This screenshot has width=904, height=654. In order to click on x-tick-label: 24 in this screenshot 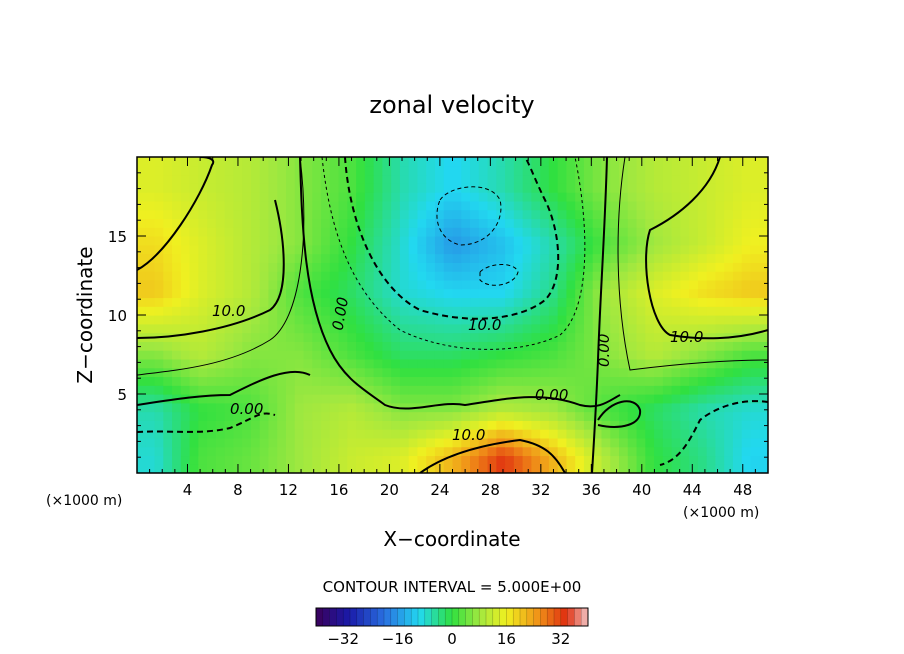, I will do `click(439, 490)`.